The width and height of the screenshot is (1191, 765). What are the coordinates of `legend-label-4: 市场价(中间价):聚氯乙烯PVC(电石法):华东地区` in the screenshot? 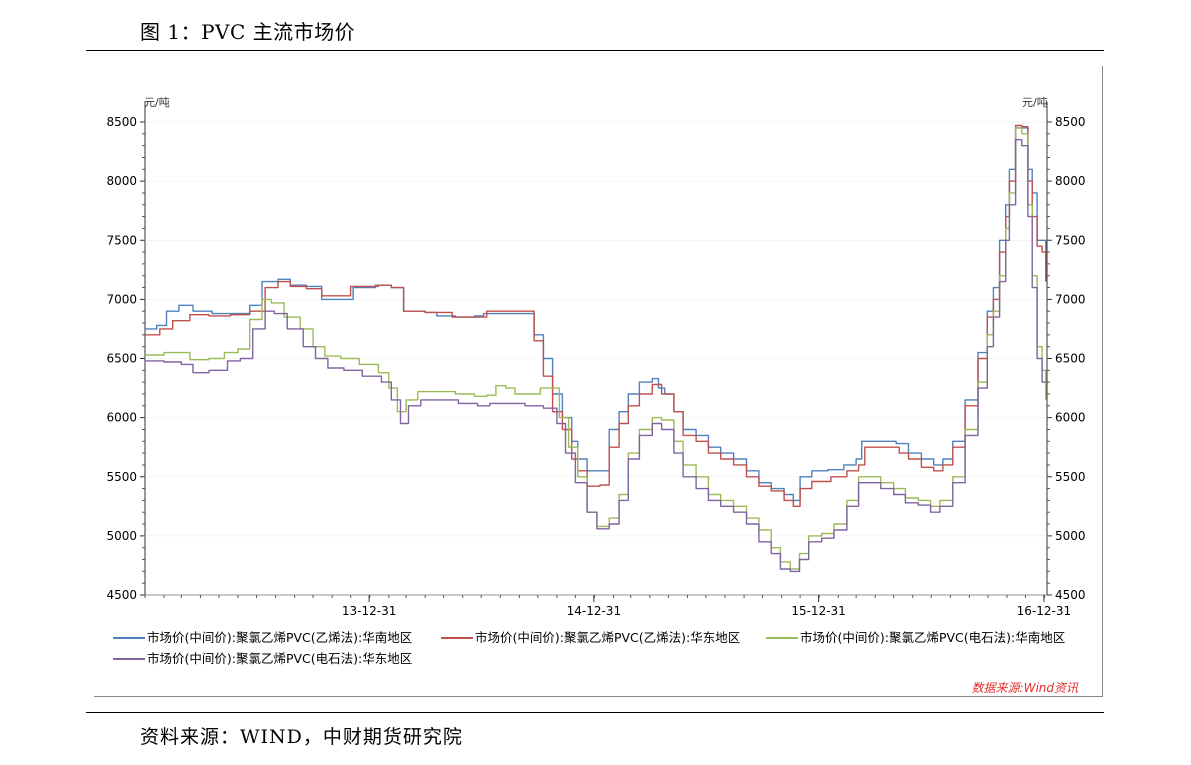 It's located at (279, 658).